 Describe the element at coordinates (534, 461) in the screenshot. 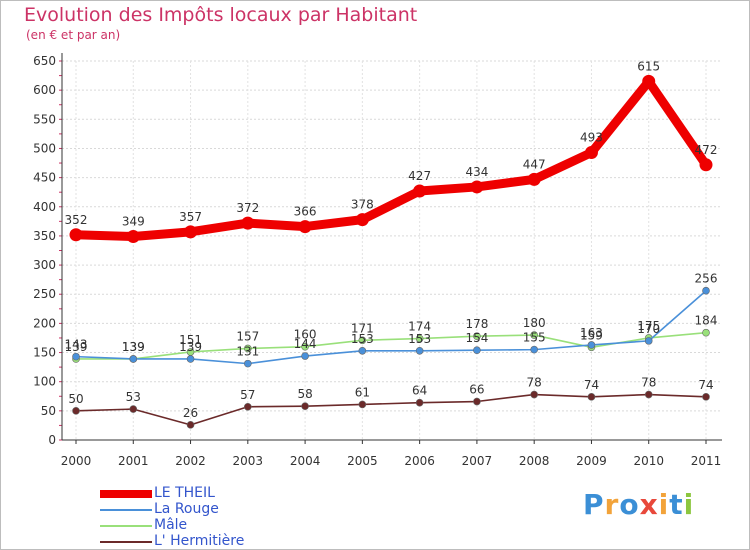

I see `x-tick-label: 2008` at that location.